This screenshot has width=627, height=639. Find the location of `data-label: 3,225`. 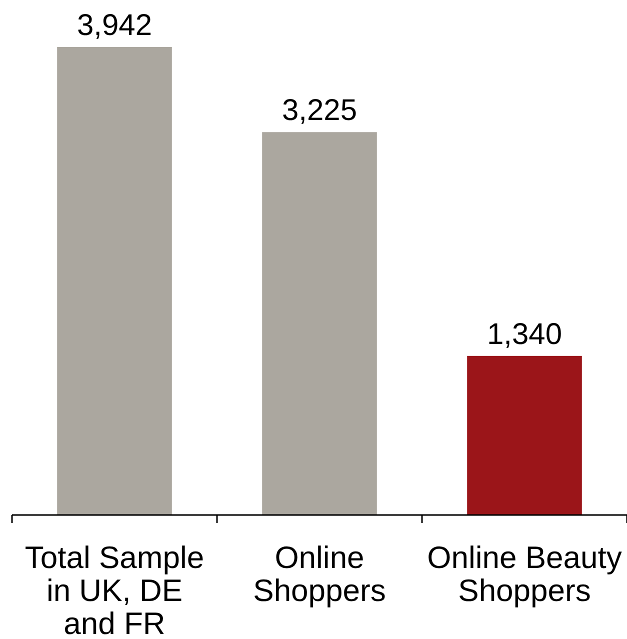

data-label: 3,225 is located at coordinates (320, 111).